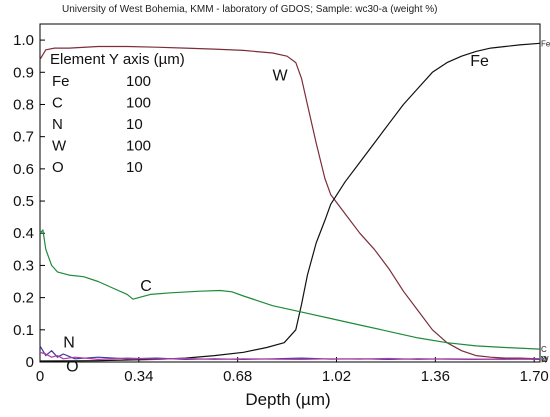 The height and width of the screenshot is (417, 550). What do you see at coordinates (57, 103) in the screenshot?
I see `legend-element: C` at bounding box center [57, 103].